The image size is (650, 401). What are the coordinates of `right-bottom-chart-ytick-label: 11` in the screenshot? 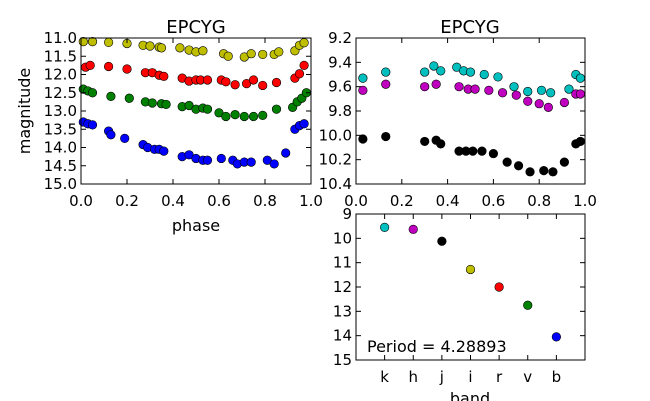 It's located at (342, 263).